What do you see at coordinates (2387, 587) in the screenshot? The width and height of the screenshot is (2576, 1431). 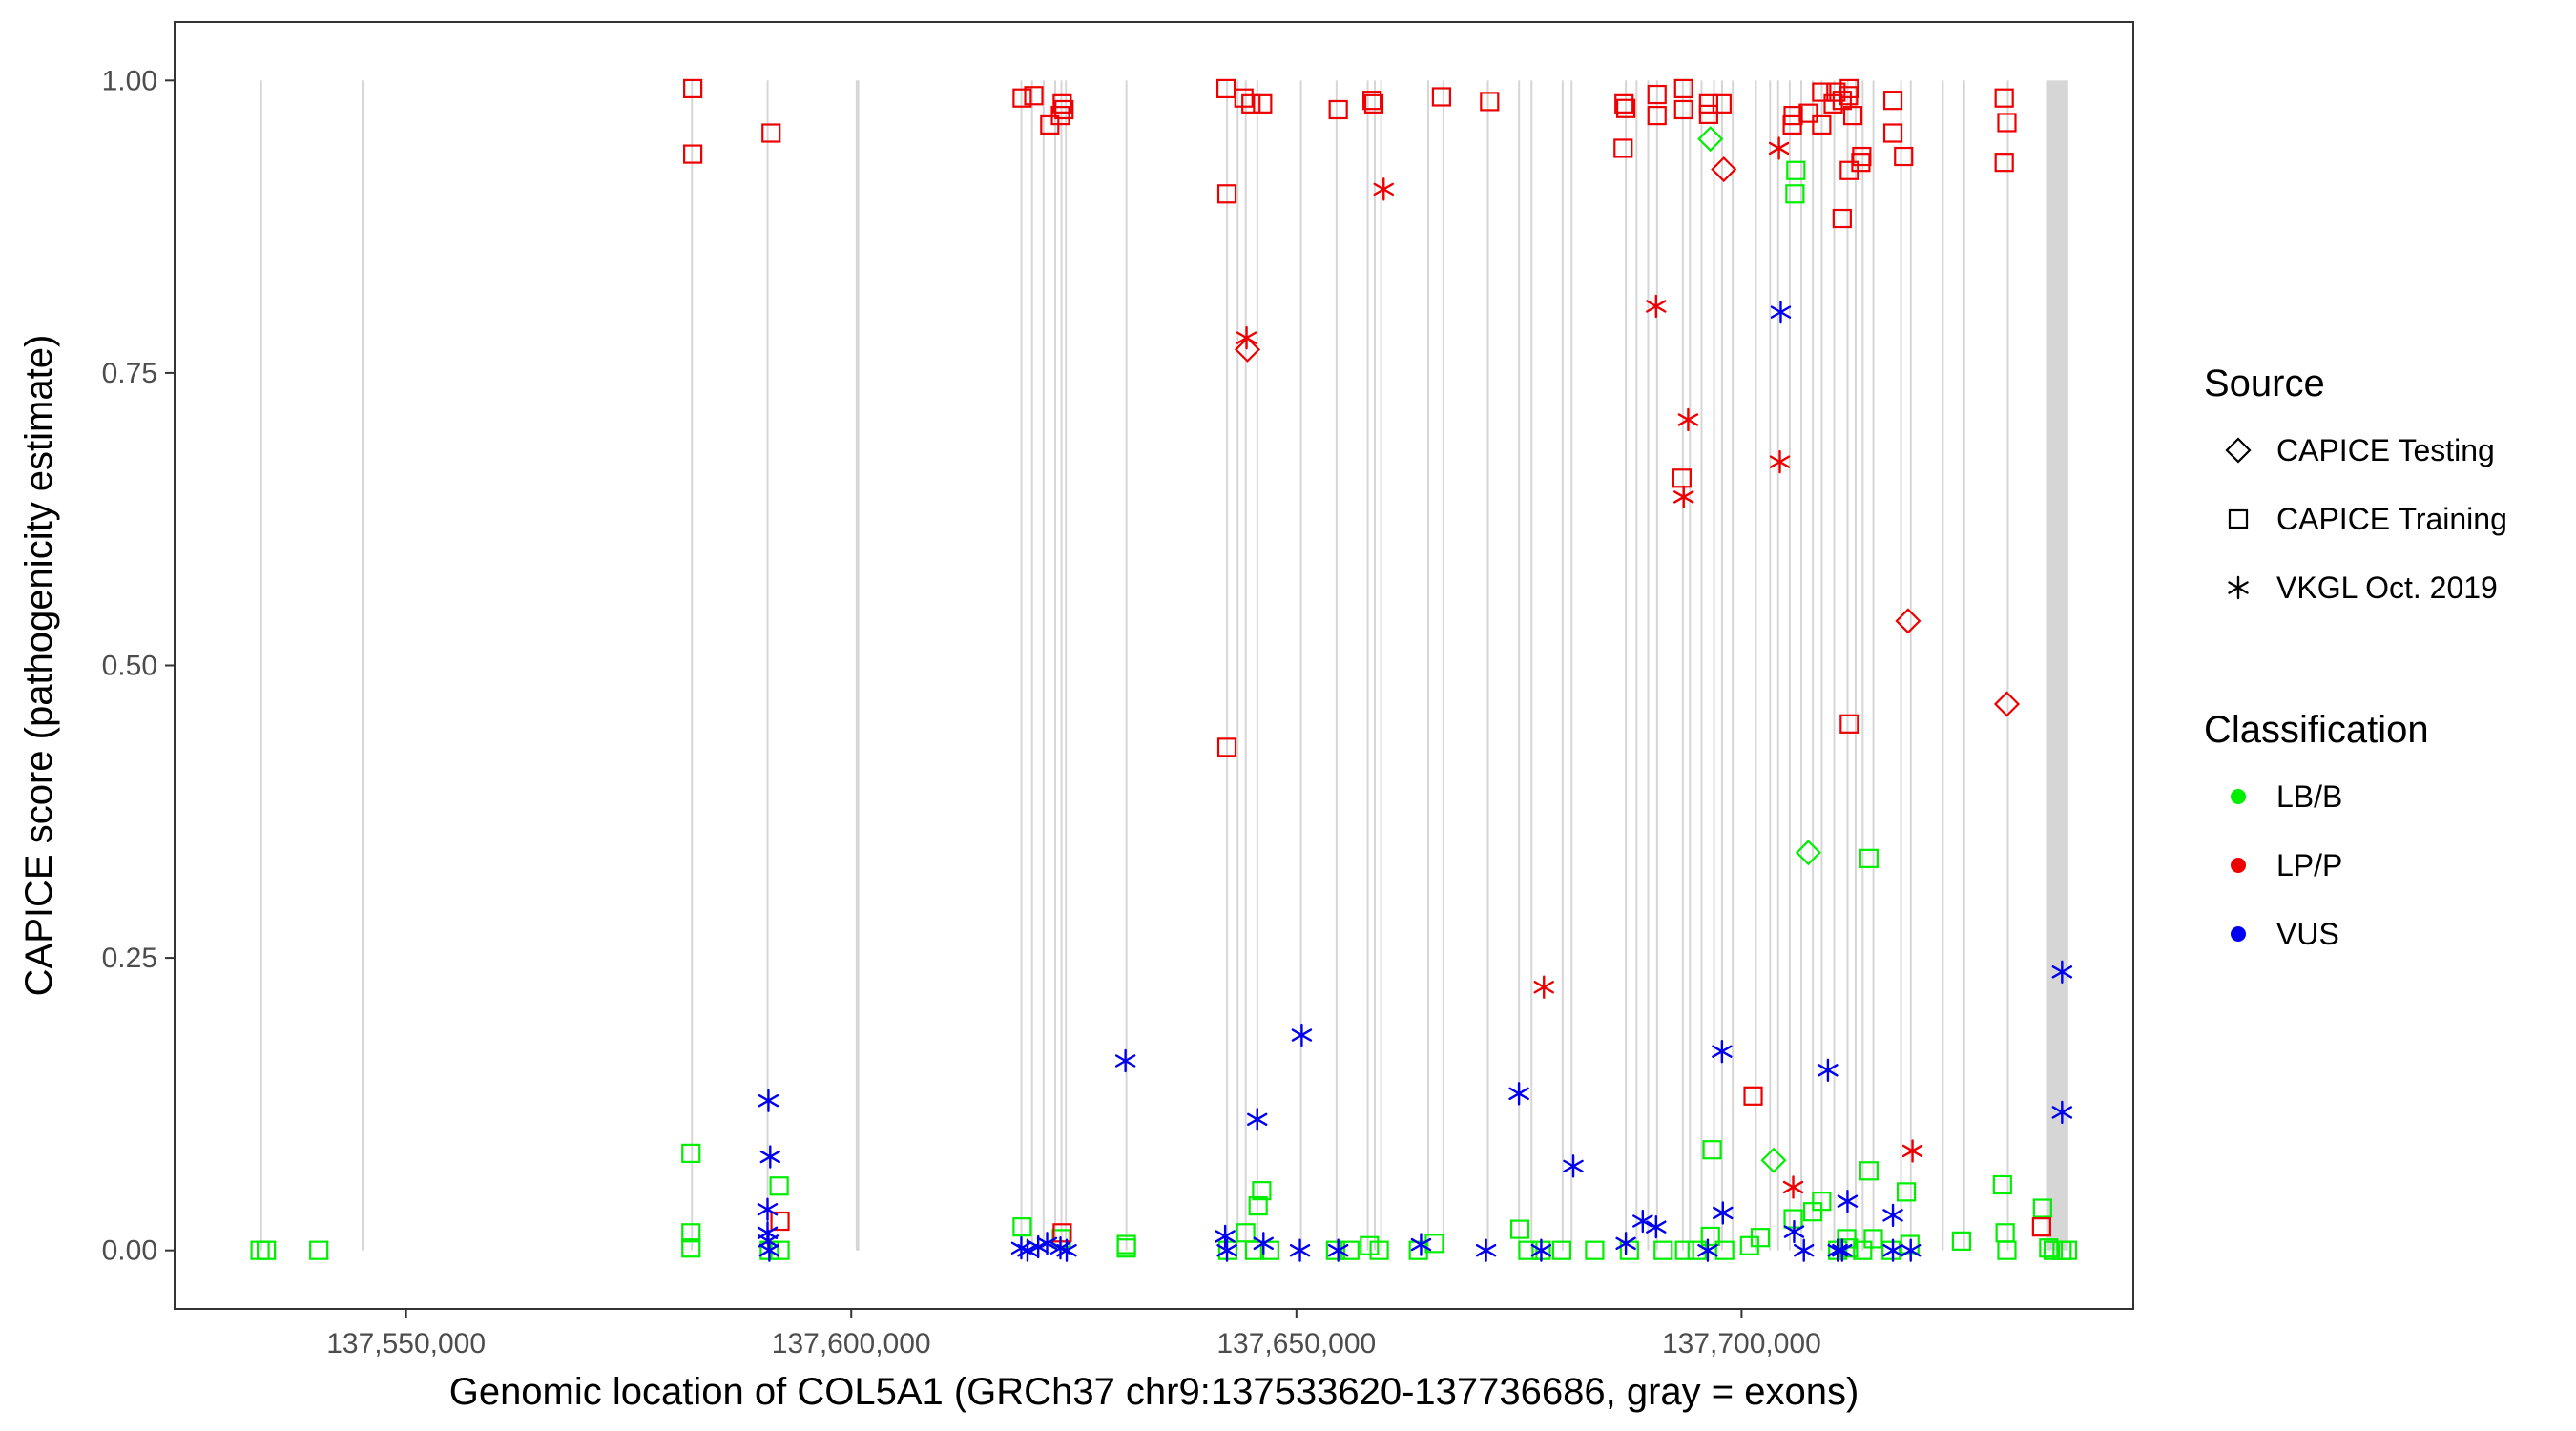 I see `legend-label-source: VKGL Oct. 2019` at bounding box center [2387, 587].